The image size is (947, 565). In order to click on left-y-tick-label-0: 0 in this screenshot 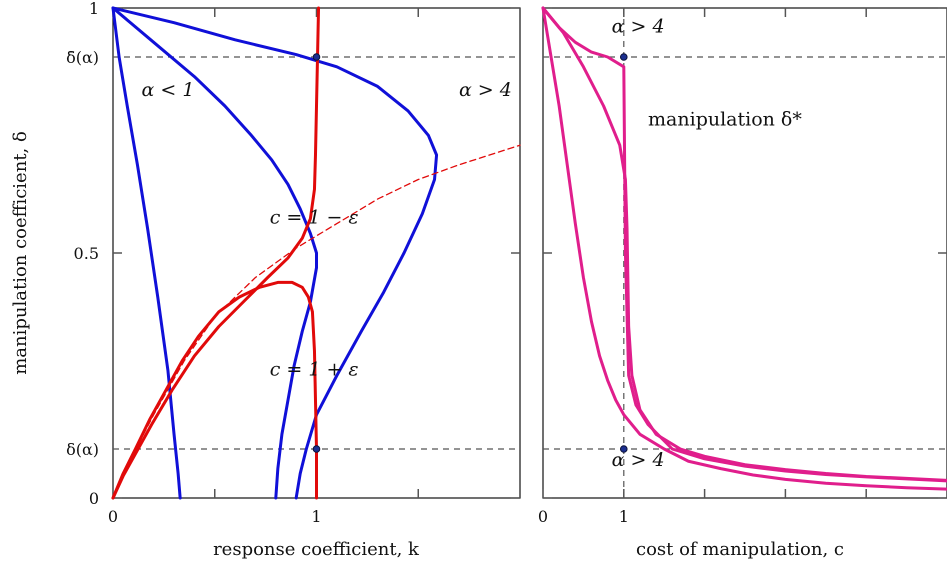, I will do `click(94, 498)`.